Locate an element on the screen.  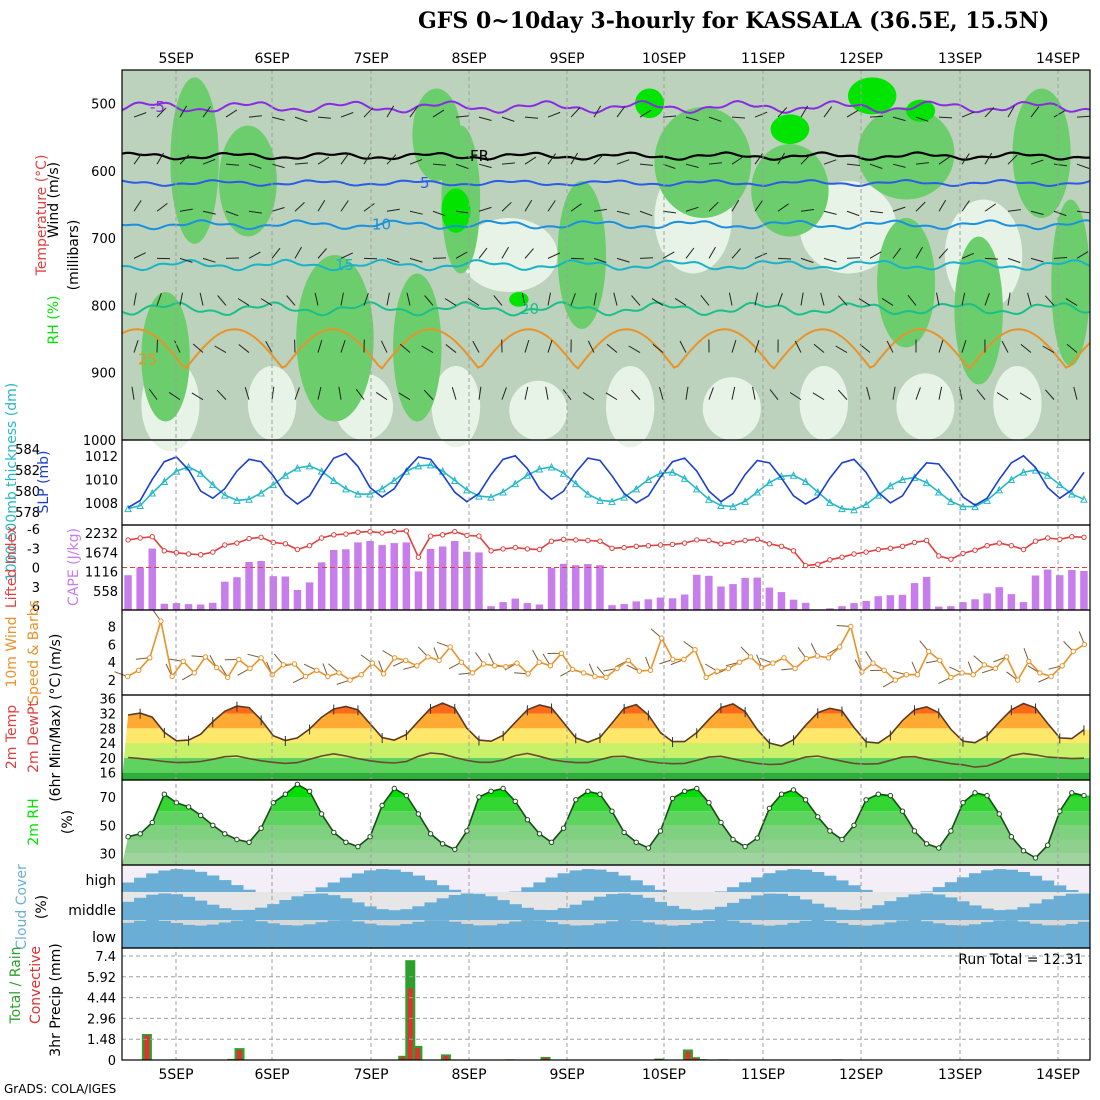
ytick-temp: 36 is located at coordinates (107, 700).